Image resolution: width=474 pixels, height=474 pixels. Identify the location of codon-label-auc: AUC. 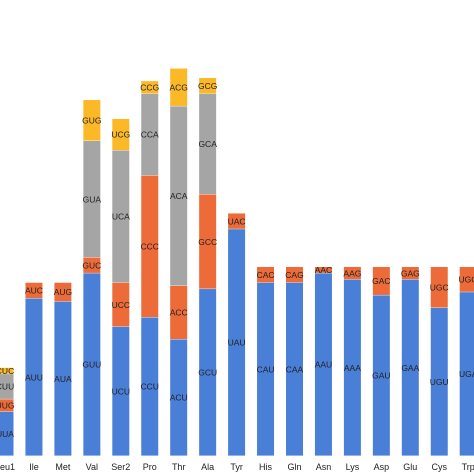
(34, 291).